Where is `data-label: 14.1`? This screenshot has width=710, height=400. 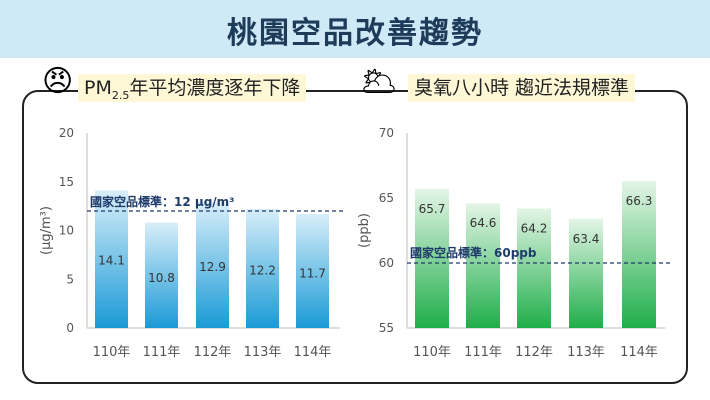
data-label: 14.1 is located at coordinates (111, 260).